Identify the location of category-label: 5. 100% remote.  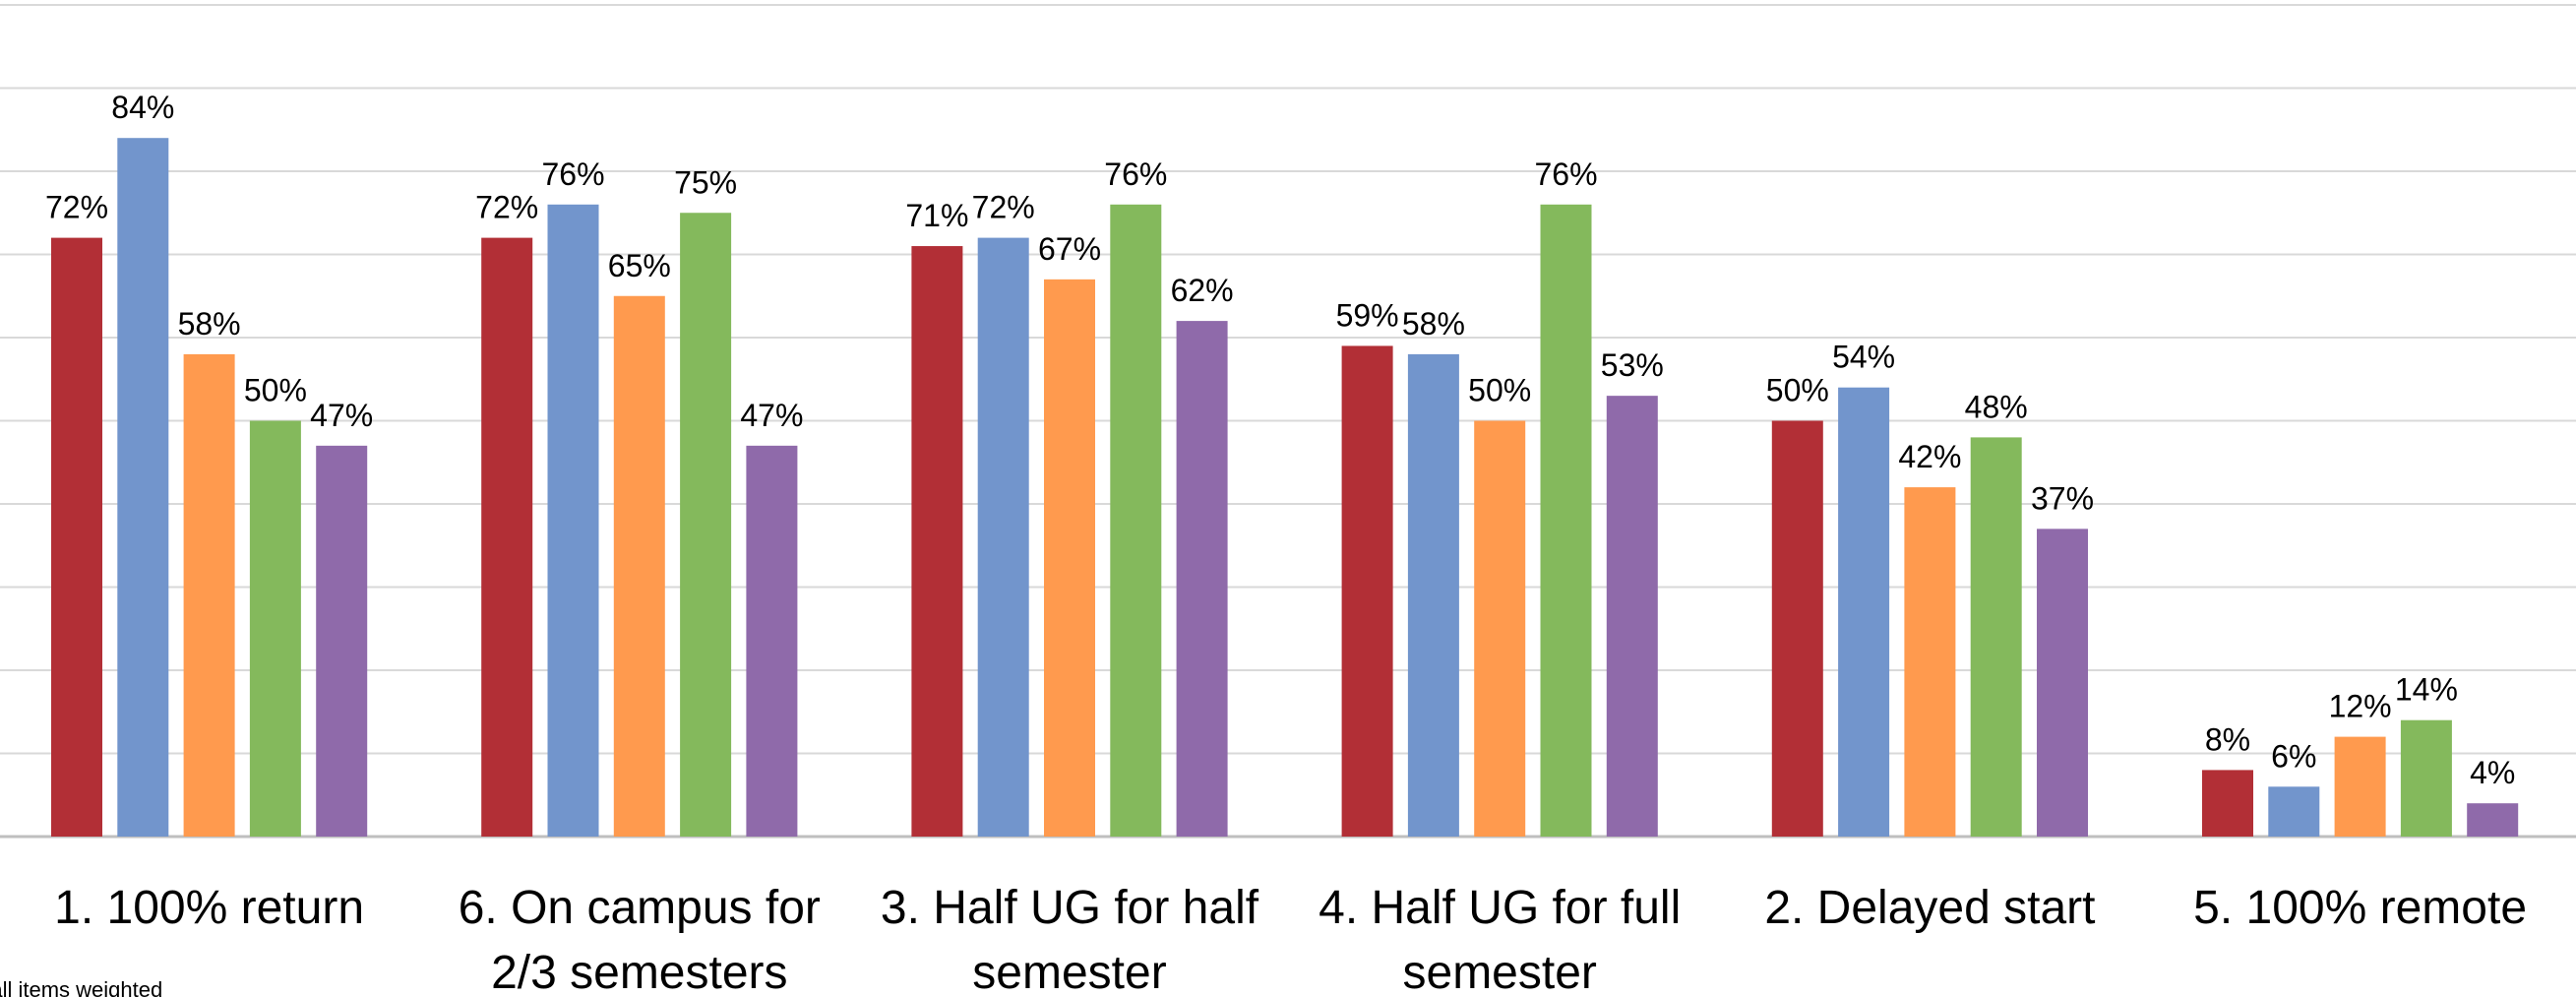
(2360, 908).